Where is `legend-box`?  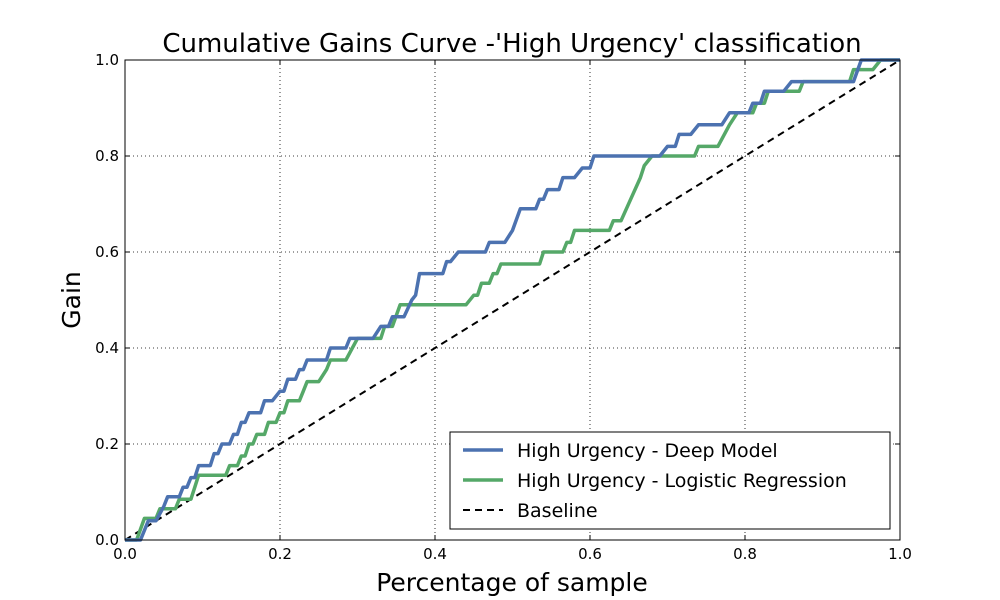
legend-box is located at coordinates (670, 480).